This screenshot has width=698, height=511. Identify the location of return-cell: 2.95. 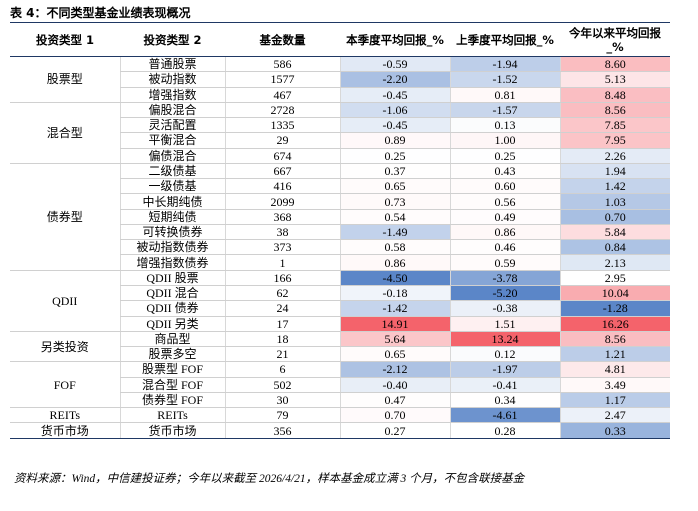
(614, 277).